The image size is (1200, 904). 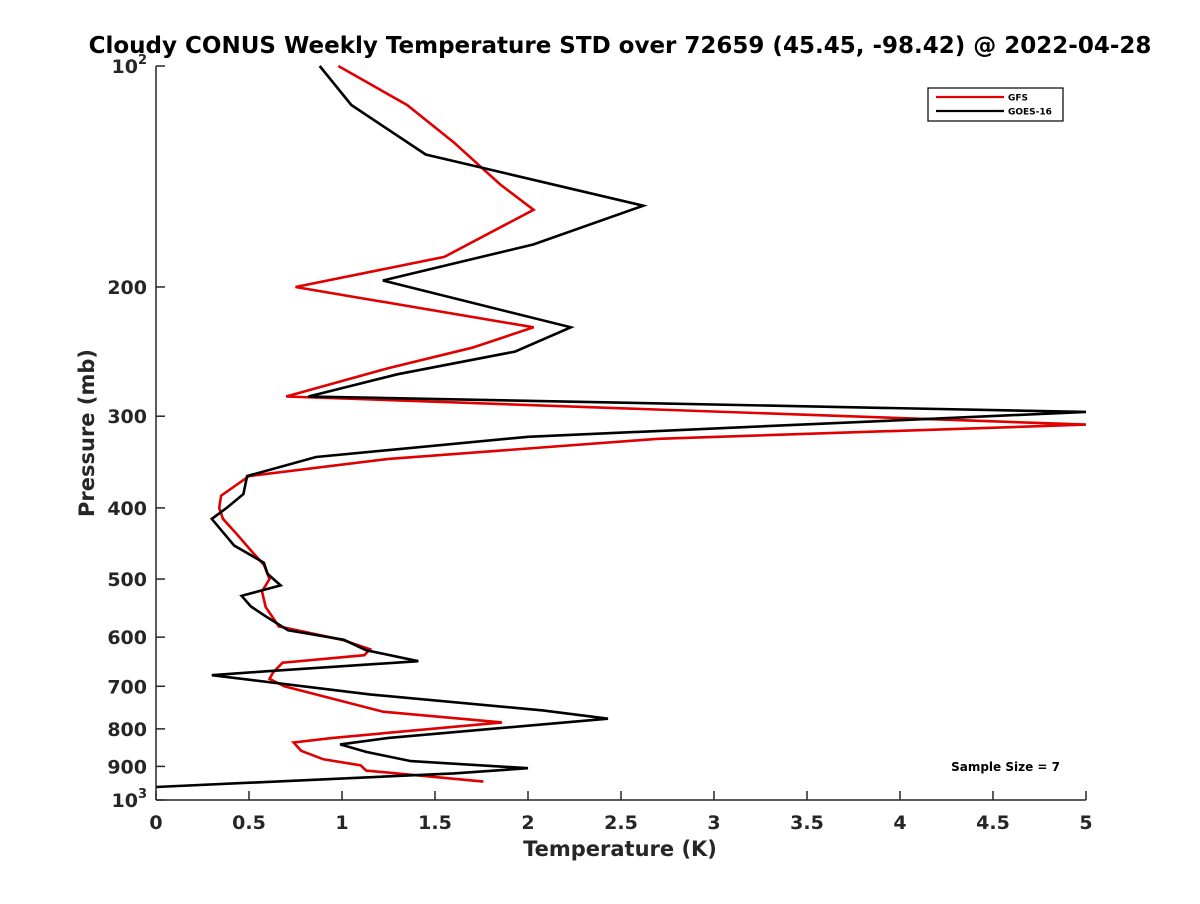 I want to click on x-tick-label: 3, so click(x=713, y=823).